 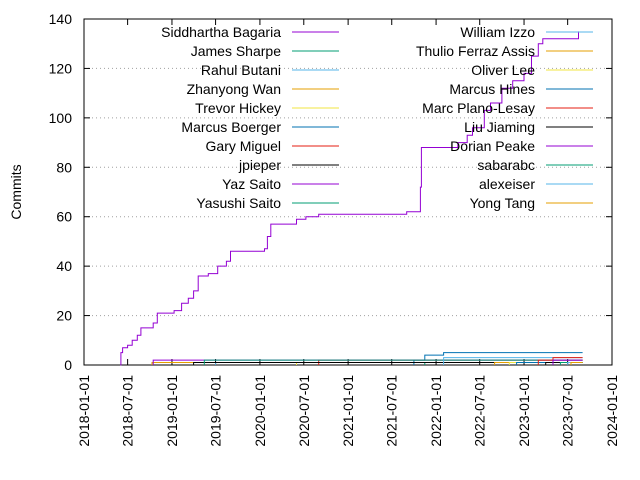 I want to click on y-tick-label: 60, so click(x=64, y=217).